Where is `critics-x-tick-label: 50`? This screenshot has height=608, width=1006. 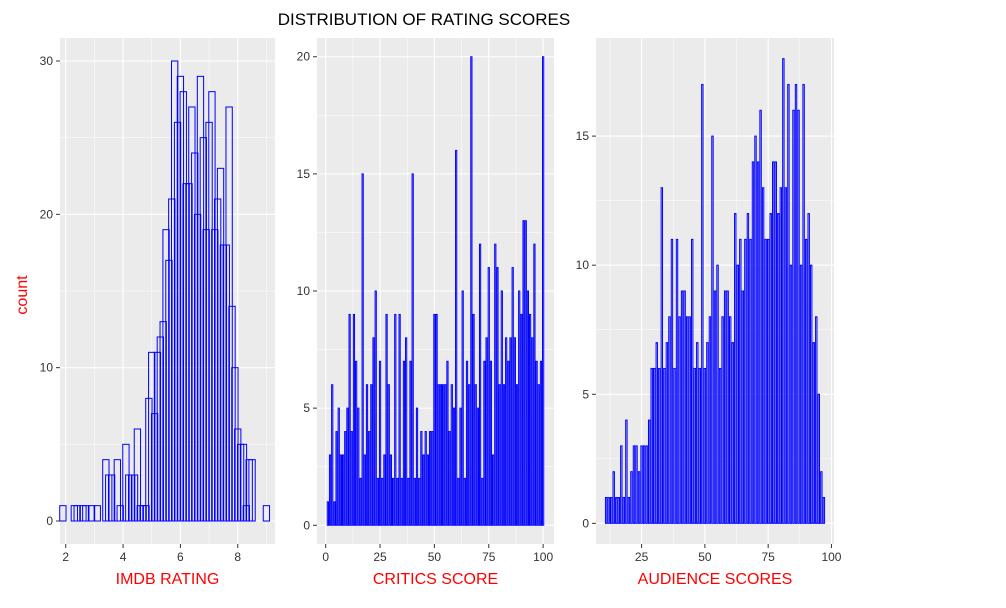 critics-x-tick-label: 50 is located at coordinates (435, 557).